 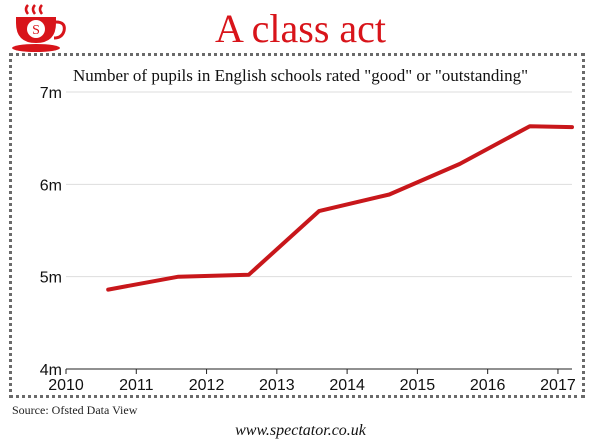 I want to click on x-tick-label: 2012, so click(x=207, y=385).